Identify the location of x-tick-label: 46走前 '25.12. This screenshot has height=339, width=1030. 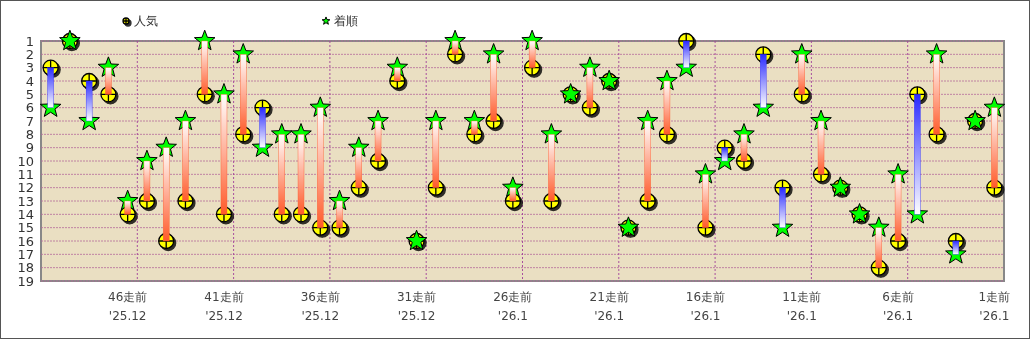
(128, 306).